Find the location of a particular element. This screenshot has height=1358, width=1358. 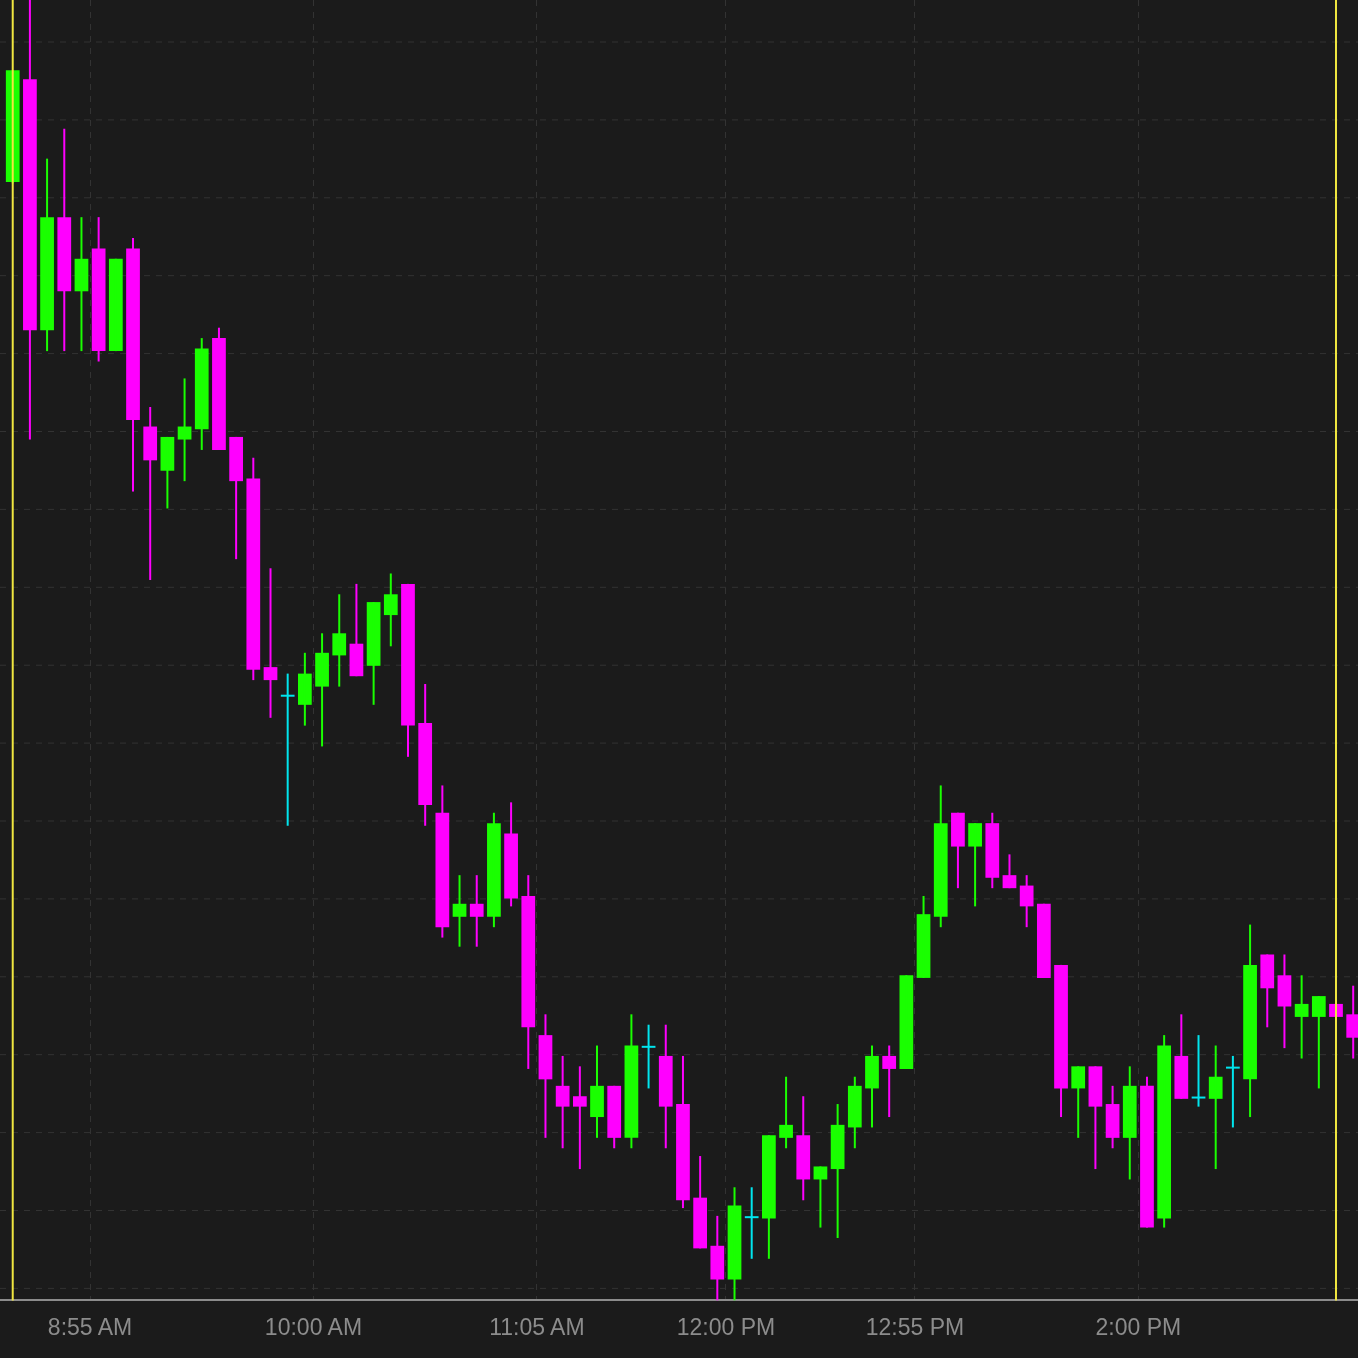

x-tick-label: 2:00 PM is located at coordinates (1138, 1326).